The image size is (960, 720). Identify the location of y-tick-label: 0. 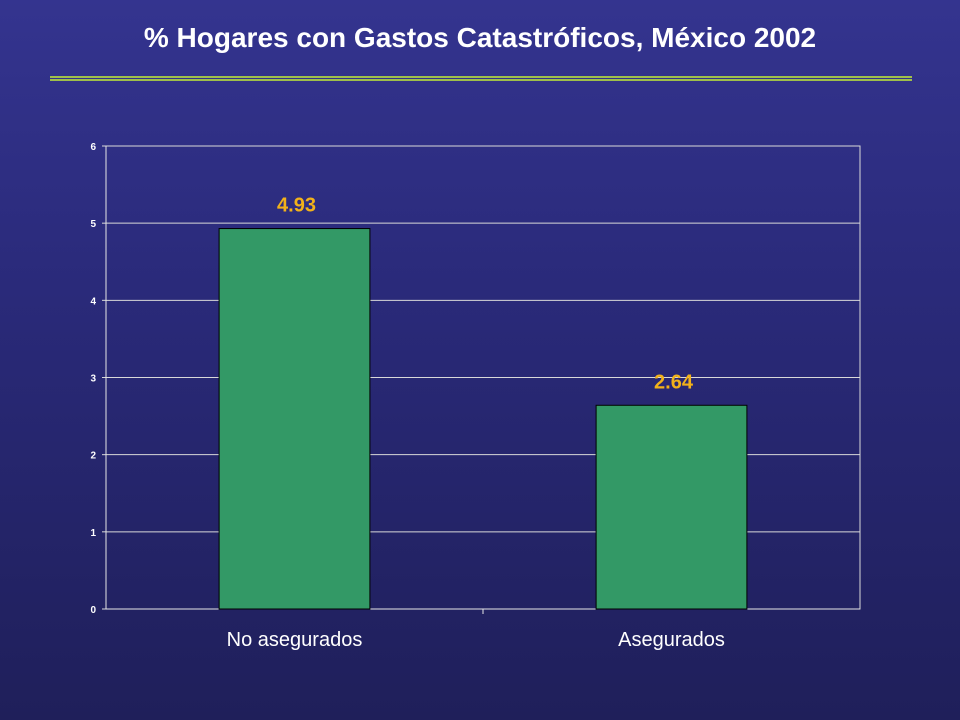
(93, 610).